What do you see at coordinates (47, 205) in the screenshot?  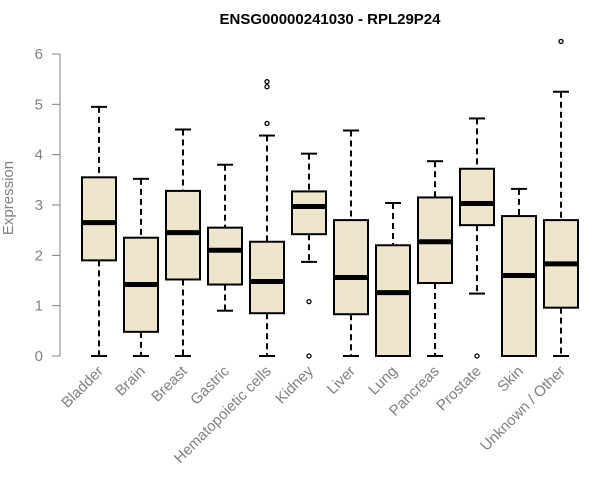 I see `y-axis-ticks: 0 1 2 3 4 5 6` at bounding box center [47, 205].